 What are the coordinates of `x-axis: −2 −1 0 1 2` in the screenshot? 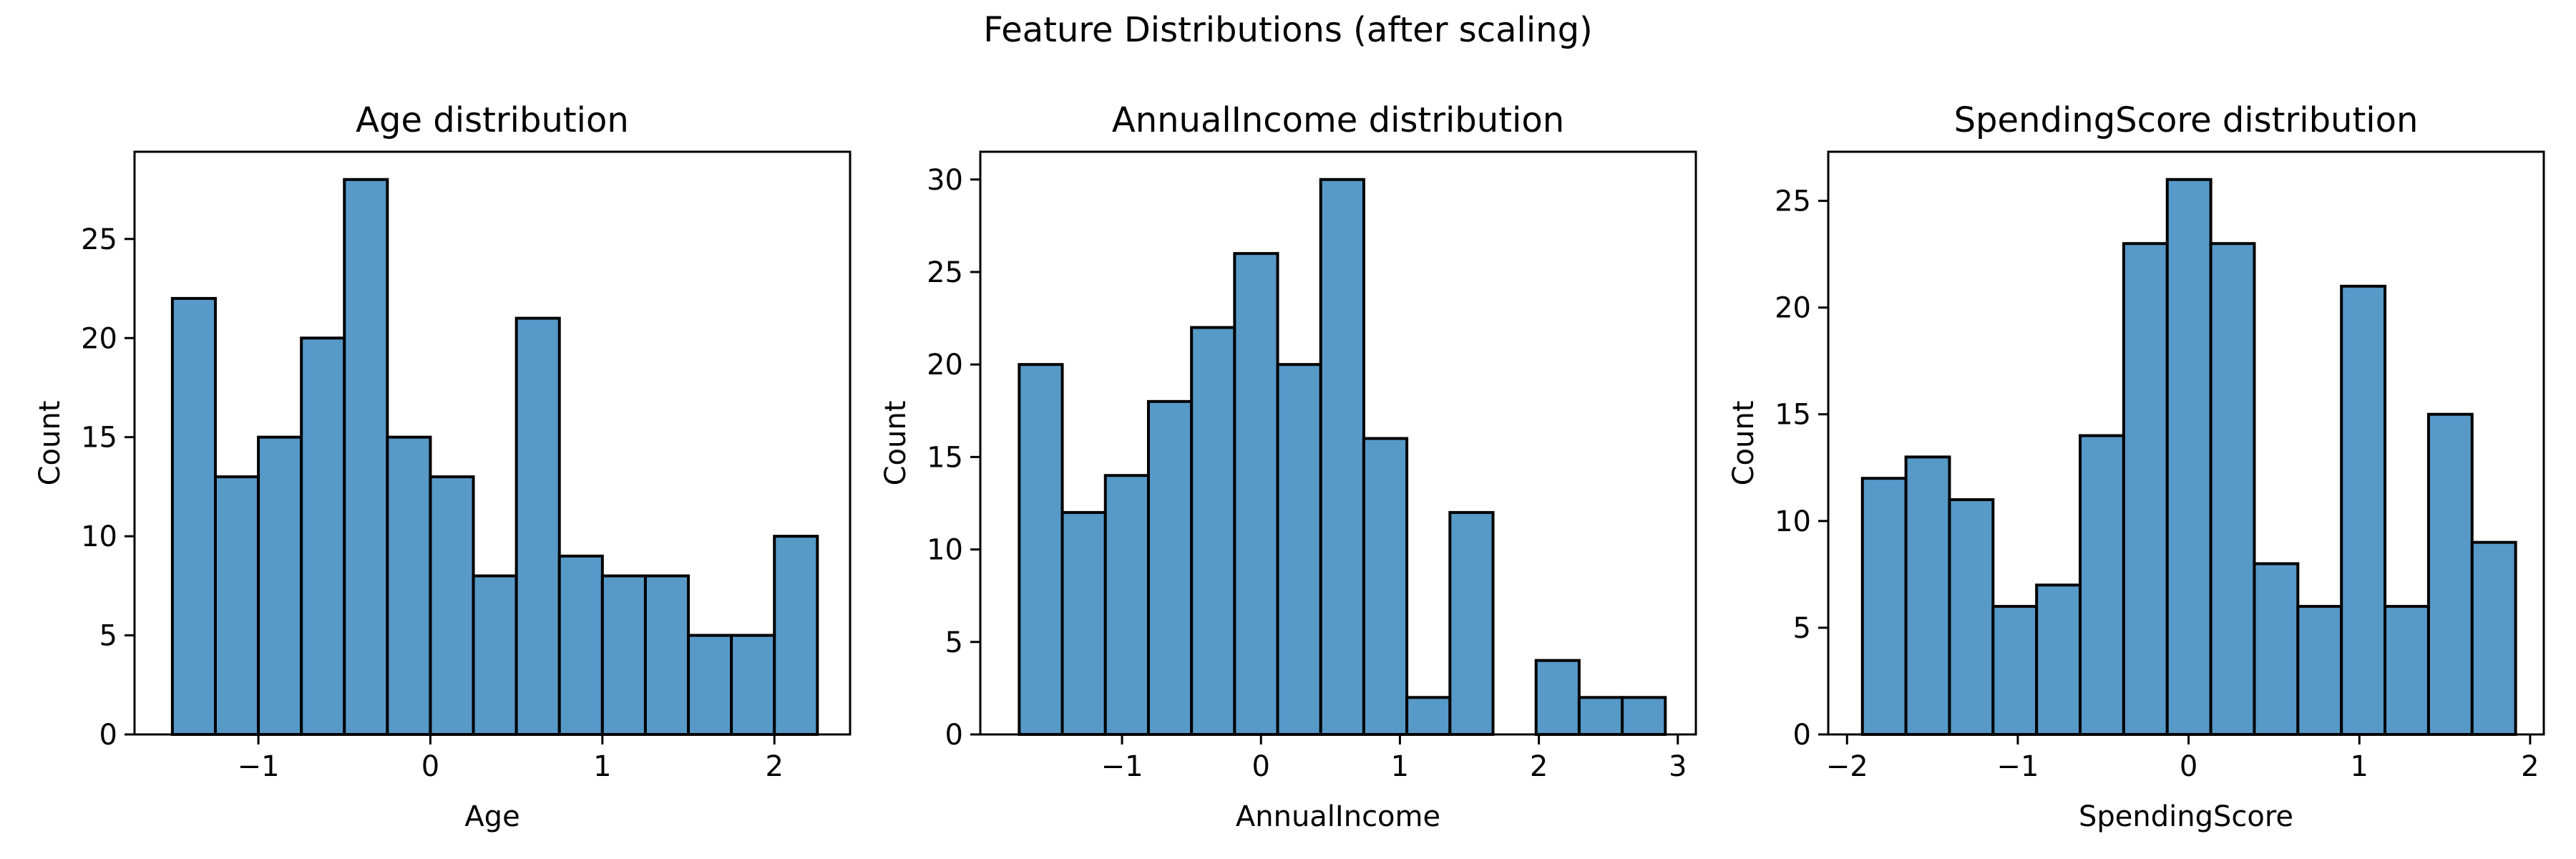 It's located at (2183, 758).